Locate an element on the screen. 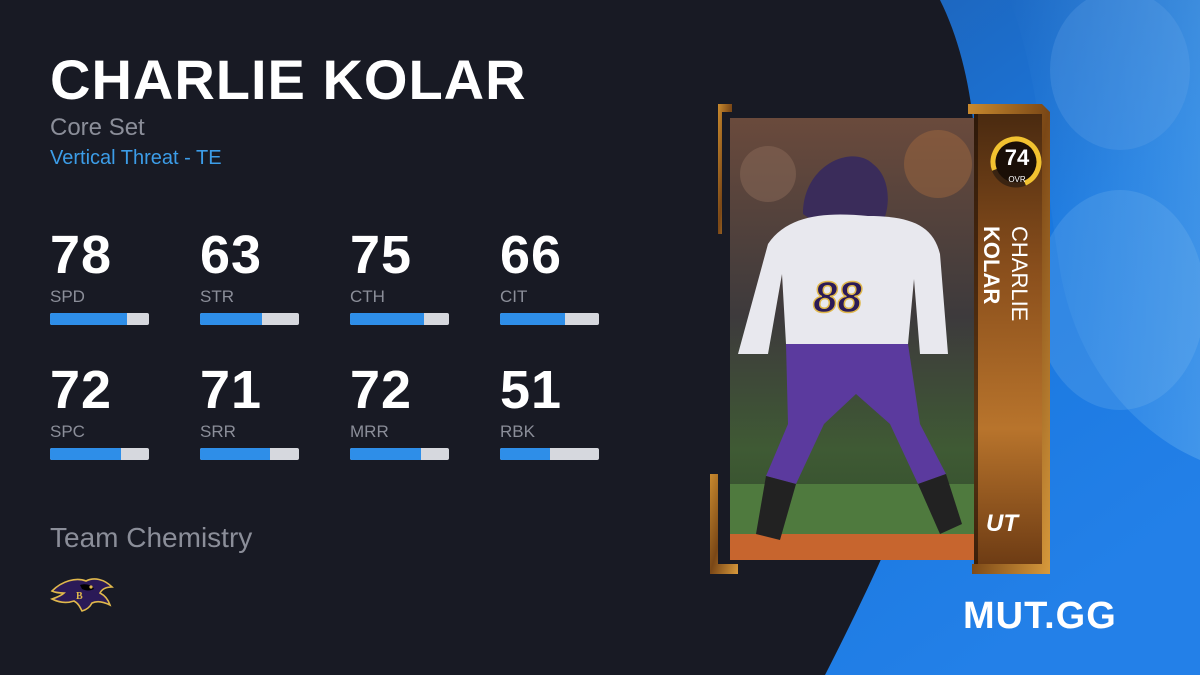  stat-spc: 72 SPC is located at coordinates (100, 411).